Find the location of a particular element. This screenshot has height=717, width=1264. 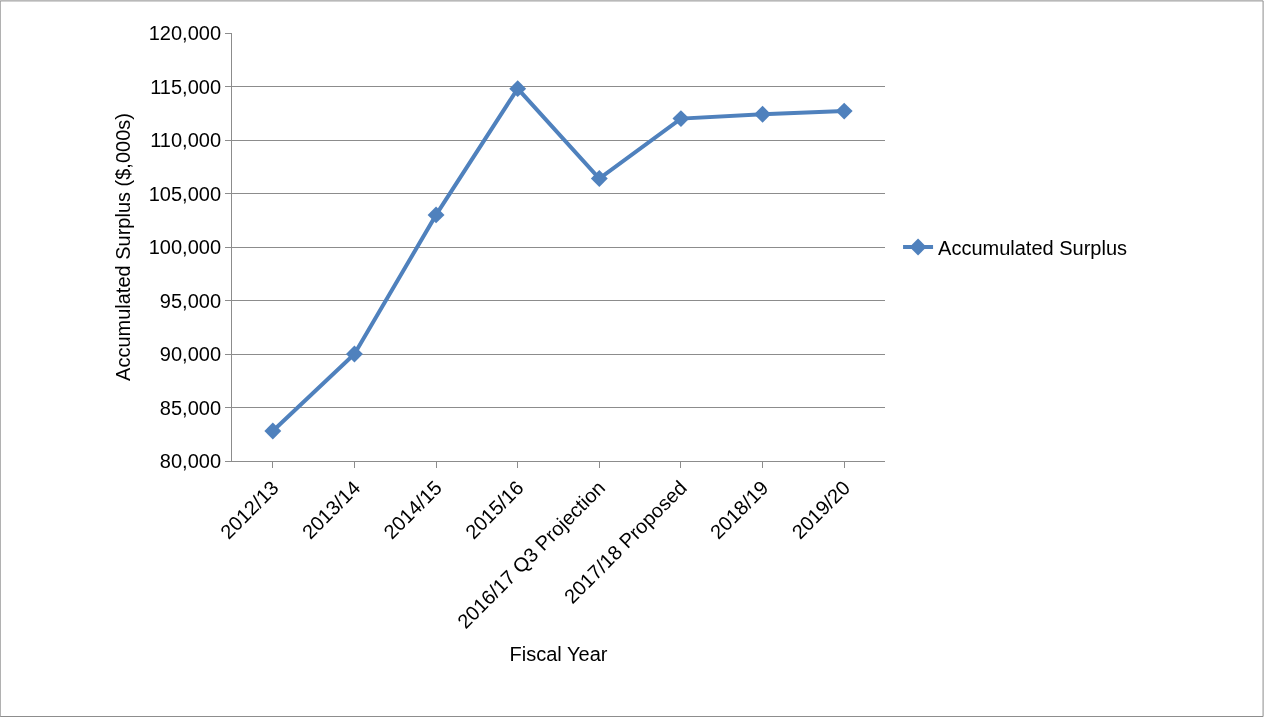

y-tick-label: 90,000 is located at coordinates (190, 354).